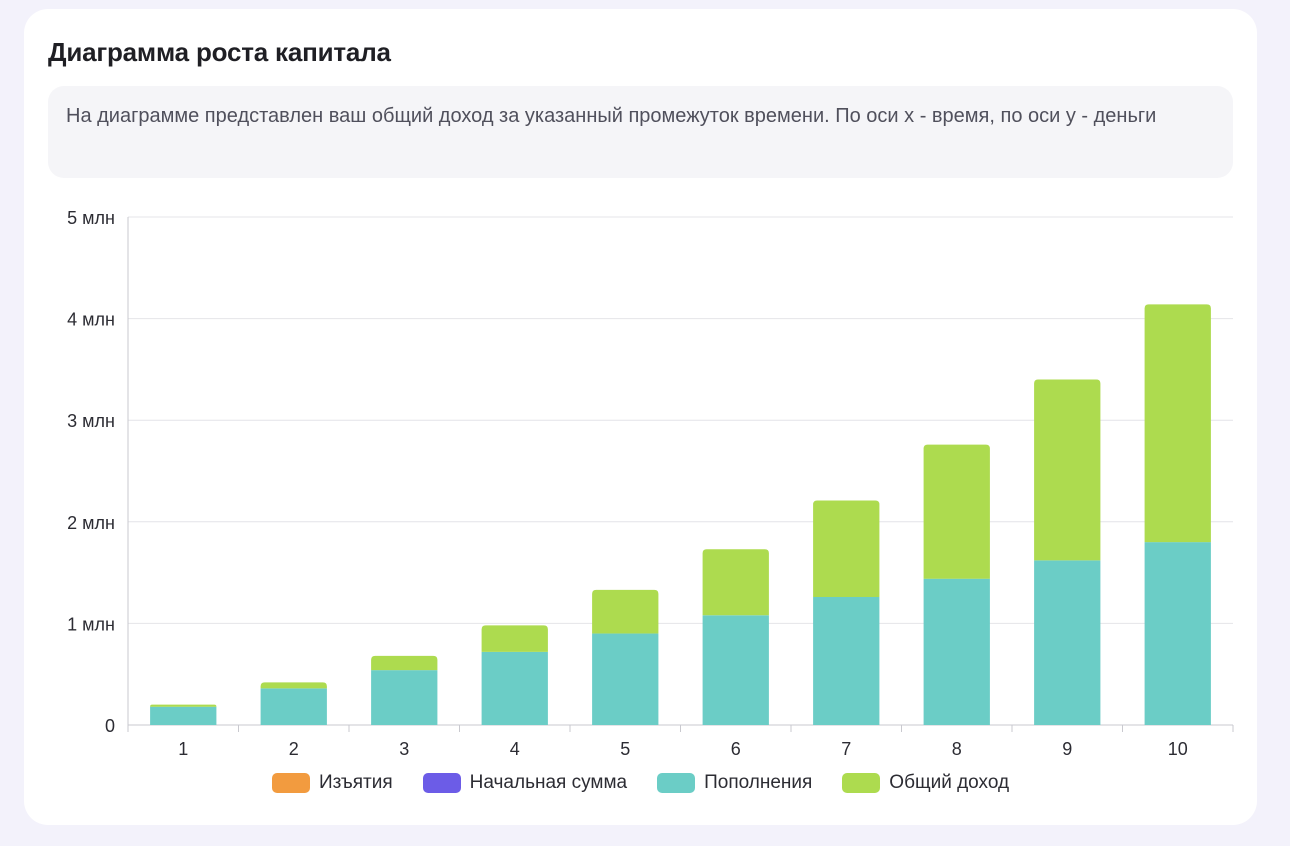 The width and height of the screenshot is (1290, 846). Describe the element at coordinates (736, 749) in the screenshot. I see `x-tick-label: 6` at that location.